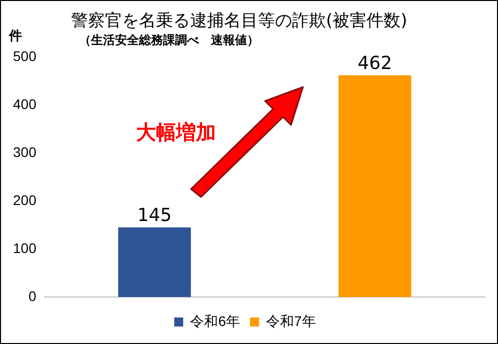 This screenshot has width=498, height=344. I want to click on y-tick-label: 200, so click(25, 200).